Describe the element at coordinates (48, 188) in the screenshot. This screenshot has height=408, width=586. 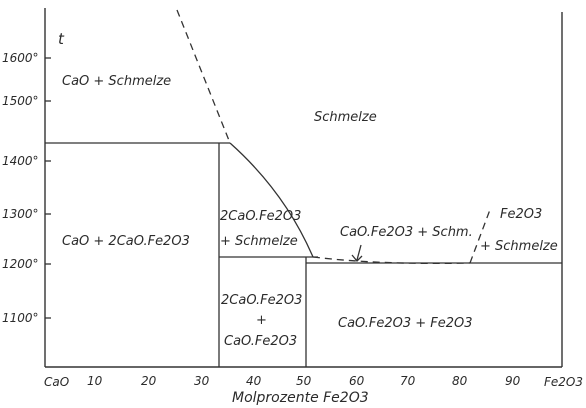
I see `y-ticks` at that location.